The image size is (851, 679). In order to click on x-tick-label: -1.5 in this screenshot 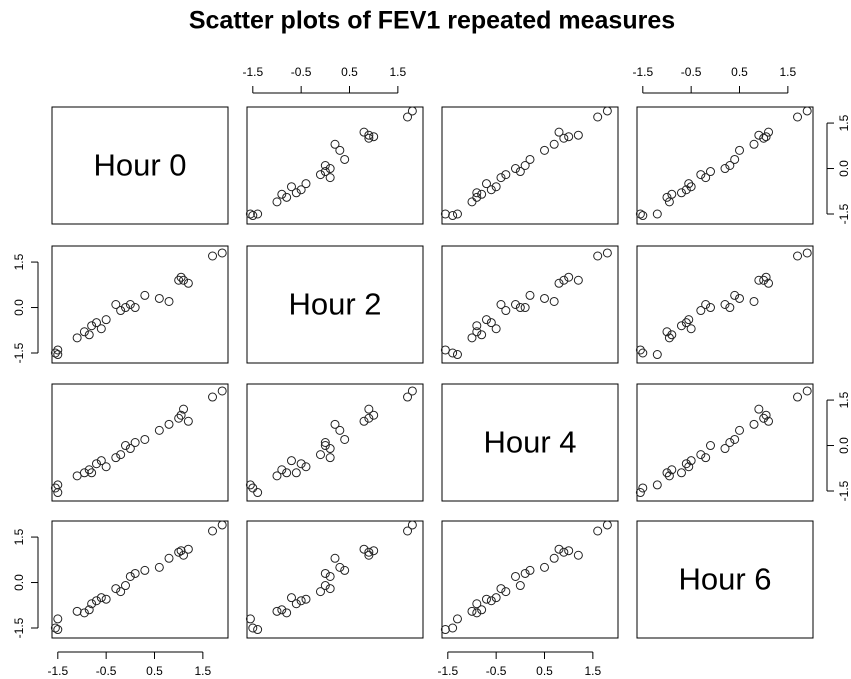, I will do `click(447, 671)`.